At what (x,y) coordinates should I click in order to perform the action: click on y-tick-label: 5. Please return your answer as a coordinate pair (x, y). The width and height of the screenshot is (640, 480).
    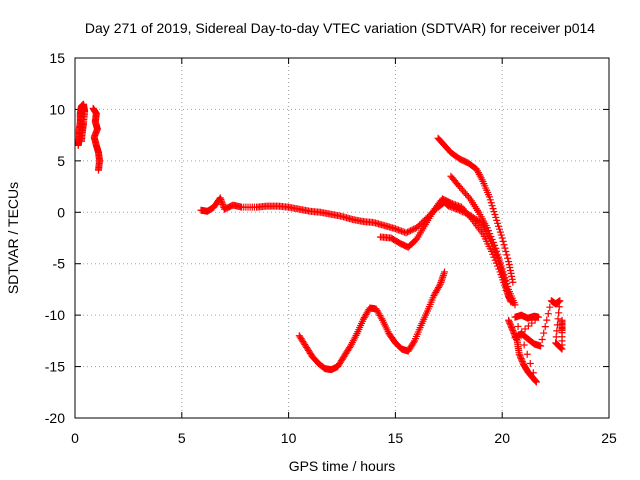
    Looking at the image, I should click on (61, 161).